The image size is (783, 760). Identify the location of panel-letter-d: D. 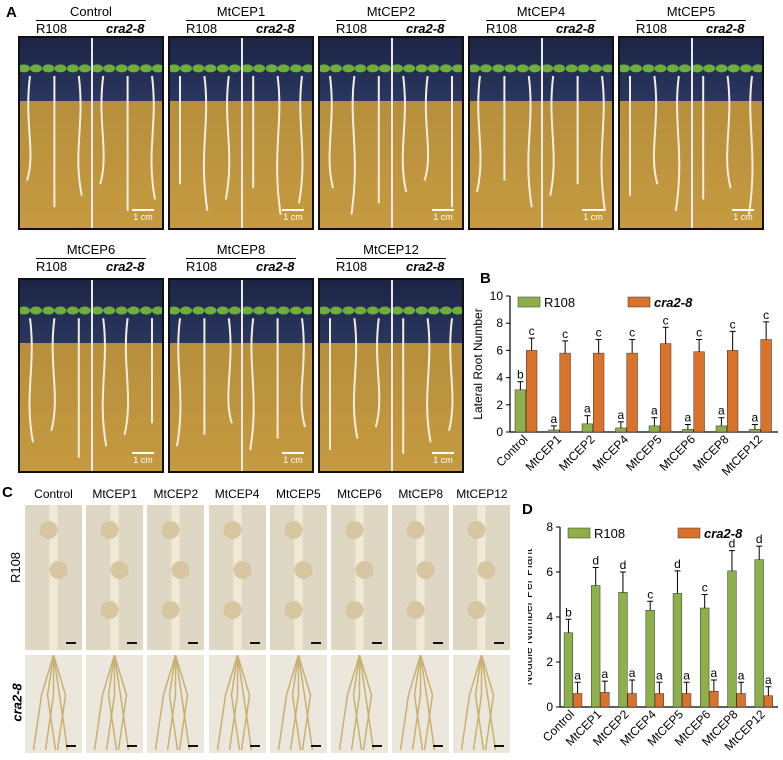
(527, 509).